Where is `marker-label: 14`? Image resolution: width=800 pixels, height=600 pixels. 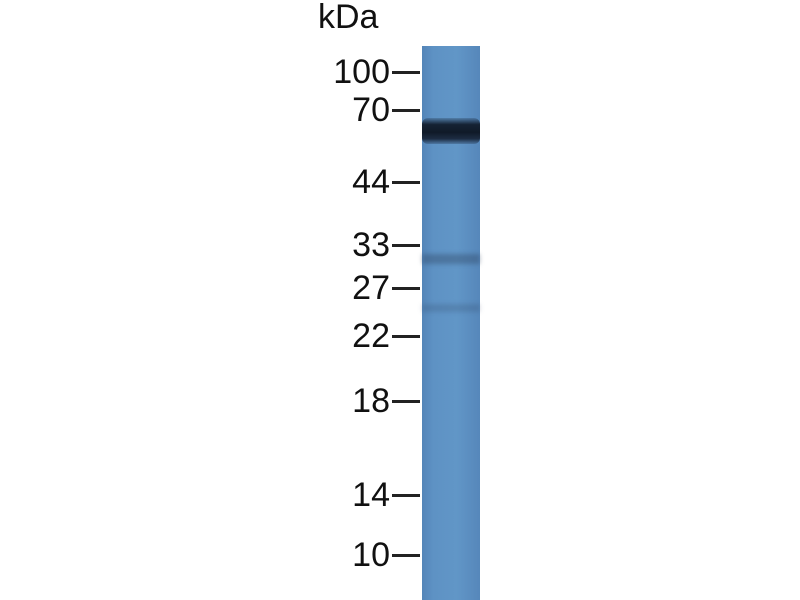 marker-label: 14 is located at coordinates (371, 495).